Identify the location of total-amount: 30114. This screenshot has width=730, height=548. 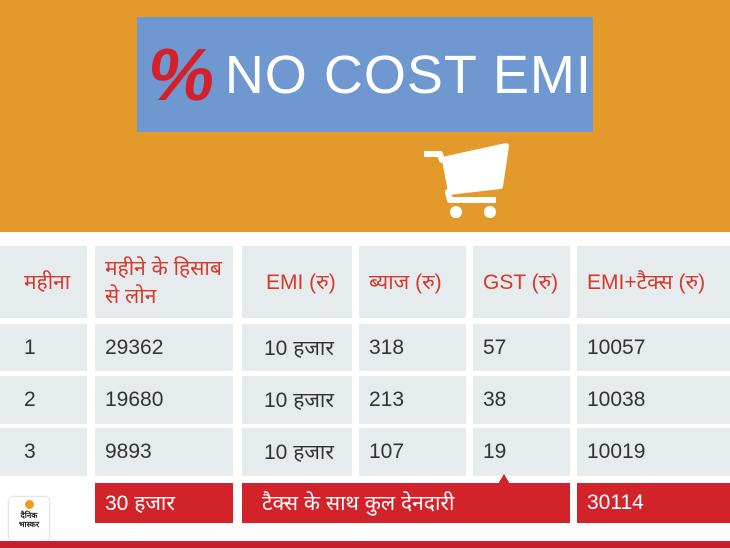
(653, 503).